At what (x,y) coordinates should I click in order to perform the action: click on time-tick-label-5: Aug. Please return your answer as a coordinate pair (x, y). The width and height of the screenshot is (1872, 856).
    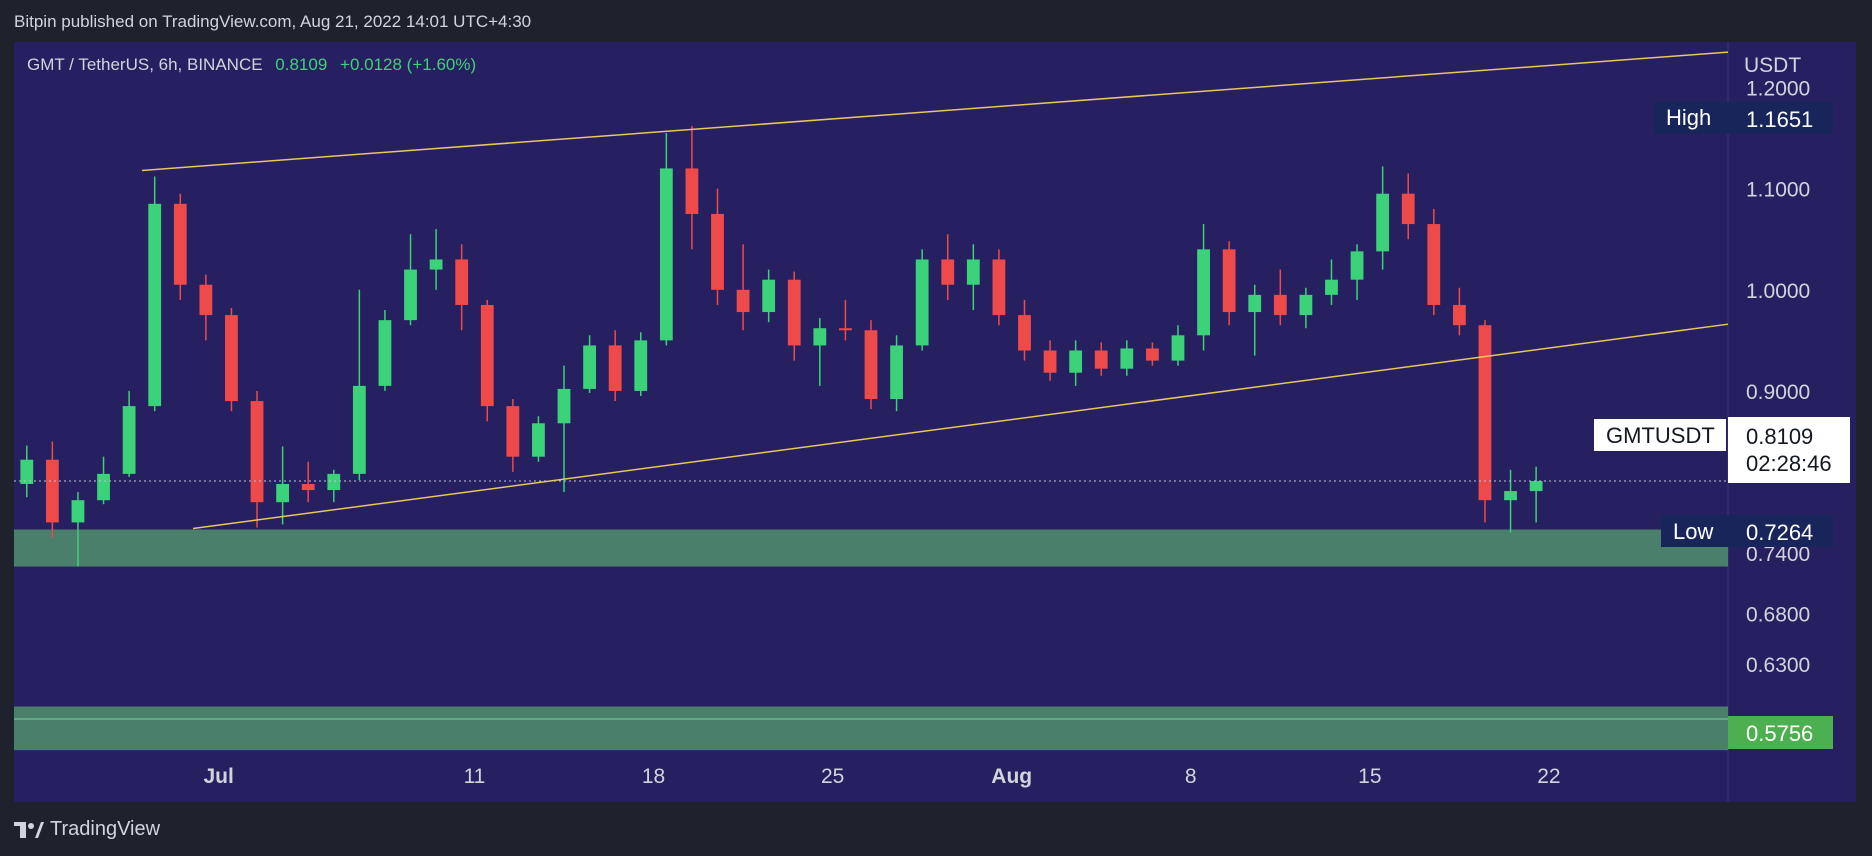
    Looking at the image, I should click on (1011, 776).